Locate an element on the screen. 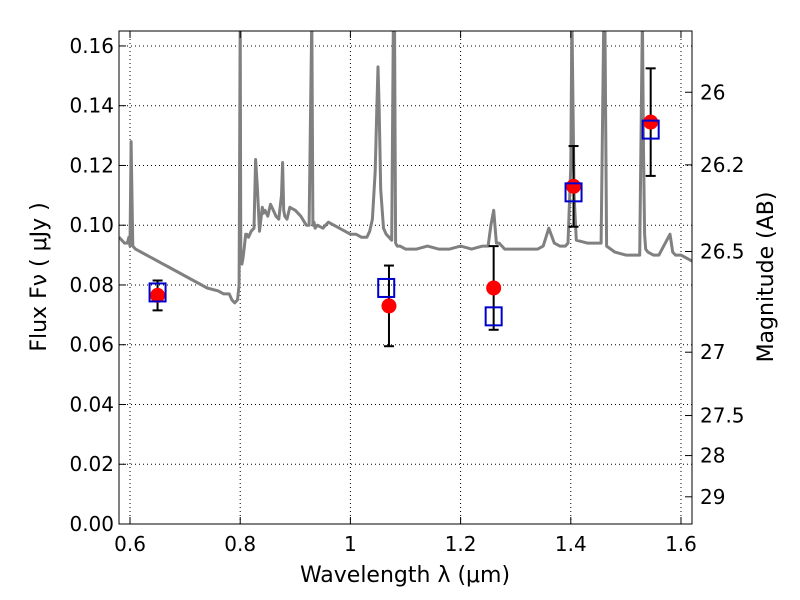  y-tick-label: 0.14 is located at coordinates (91, 106).